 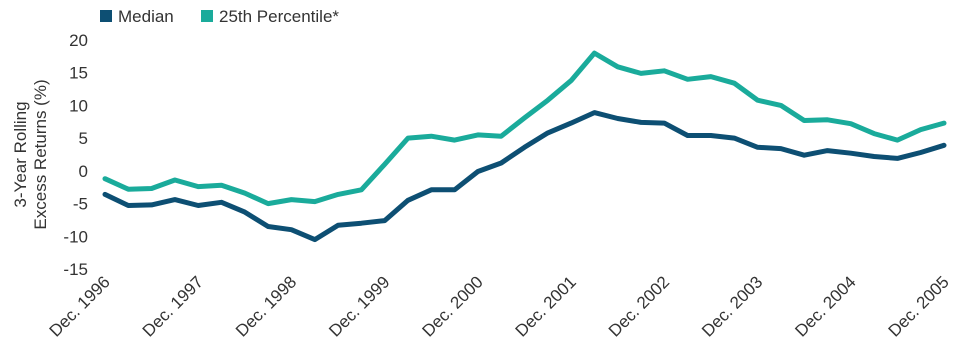 What do you see at coordinates (825, 306) in the screenshot?
I see `x-tick-label: Dec. 2004` at bounding box center [825, 306].